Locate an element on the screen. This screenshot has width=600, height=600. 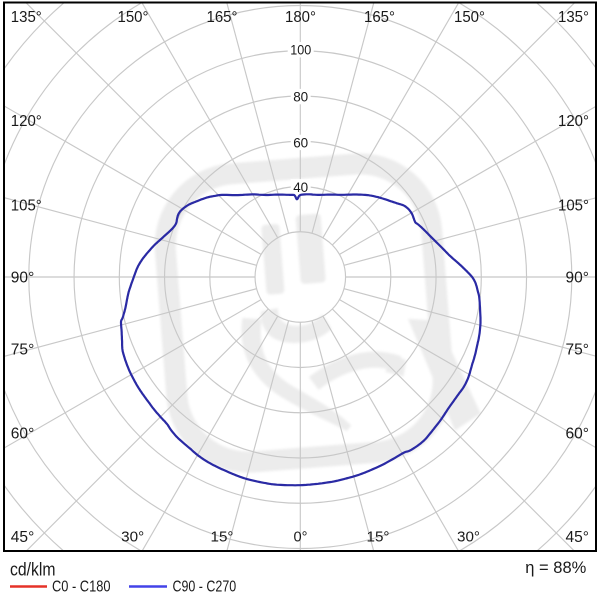
svg-text: C90 - C270 is located at coordinates (205, 587).